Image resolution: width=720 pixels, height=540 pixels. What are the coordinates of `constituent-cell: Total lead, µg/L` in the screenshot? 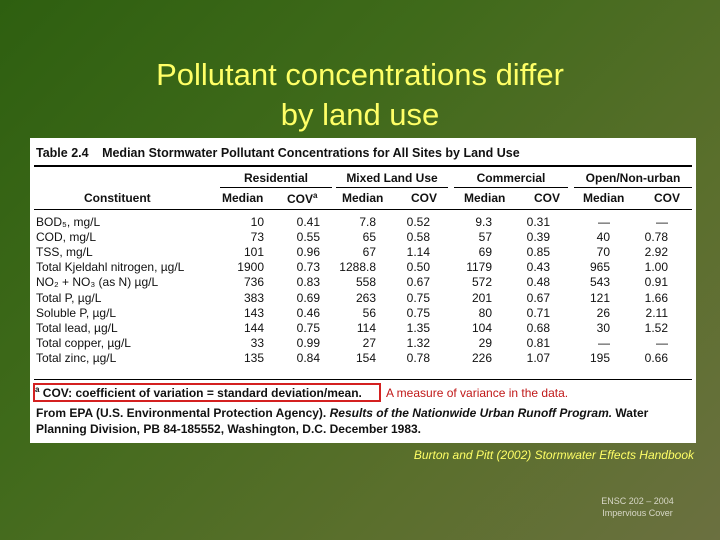 It's located at (77, 327).